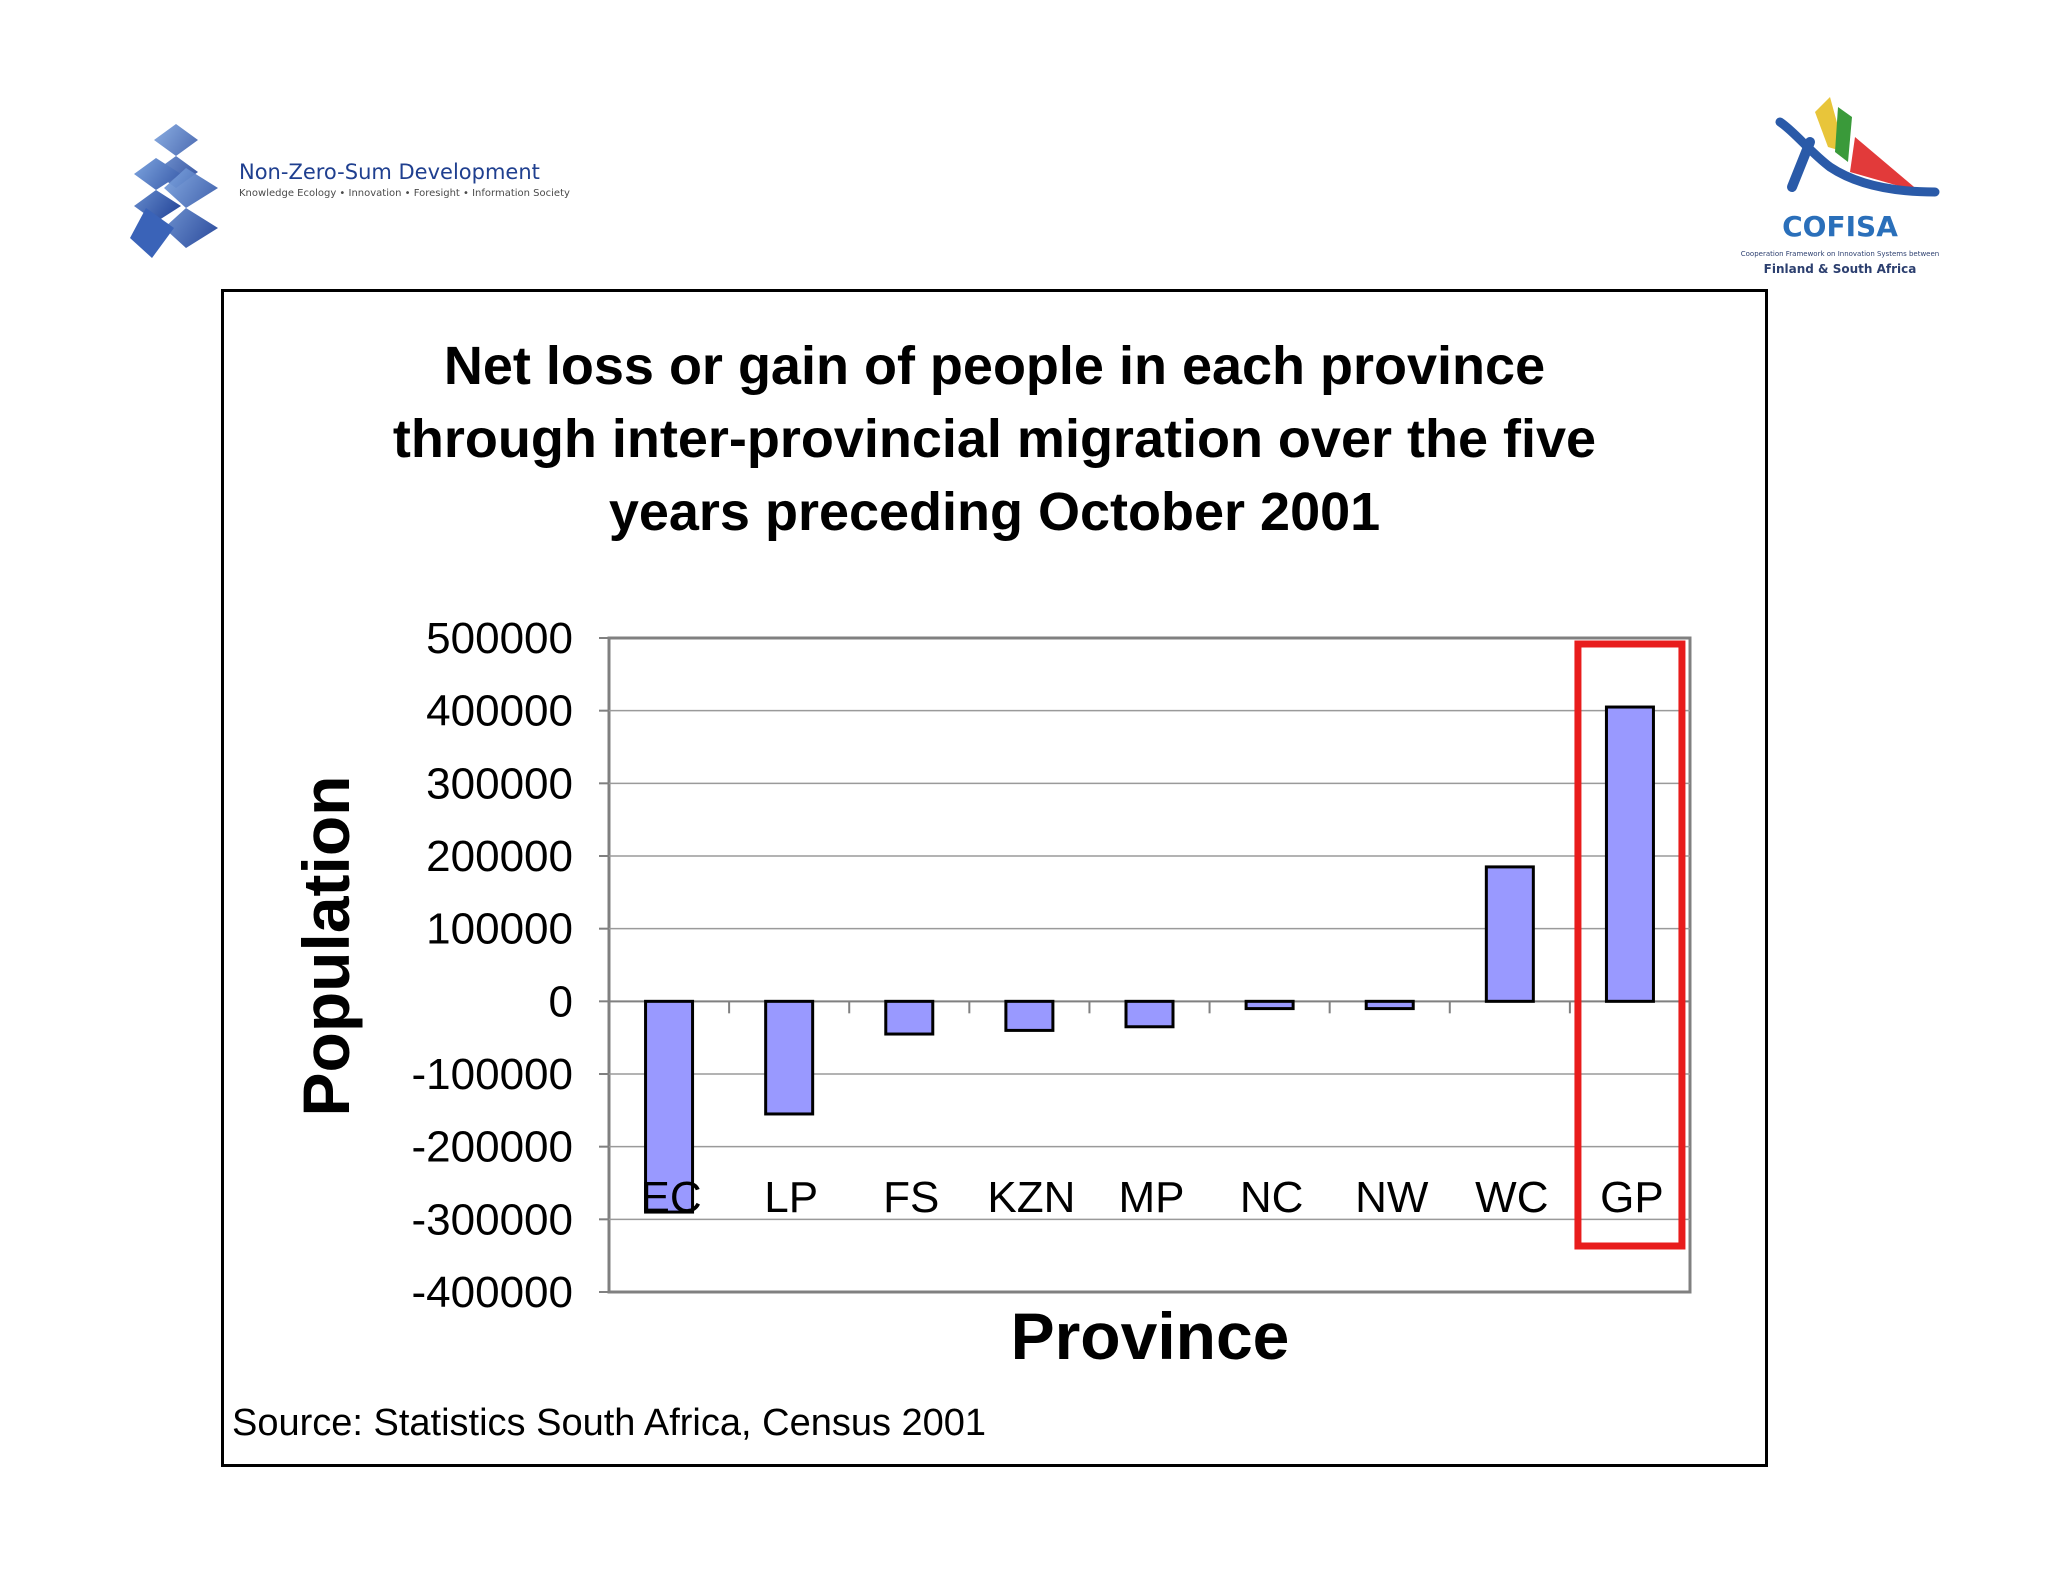 The image size is (2048, 1582). What do you see at coordinates (1857, 147) in the screenshot?
I see `cofisa-logo-icon` at bounding box center [1857, 147].